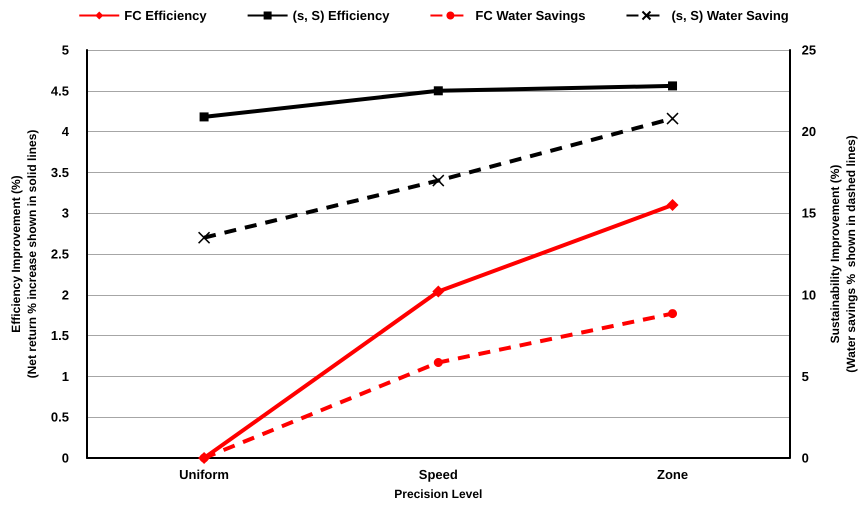  I want to click on x-axis-title: Precision Level, so click(438, 494).